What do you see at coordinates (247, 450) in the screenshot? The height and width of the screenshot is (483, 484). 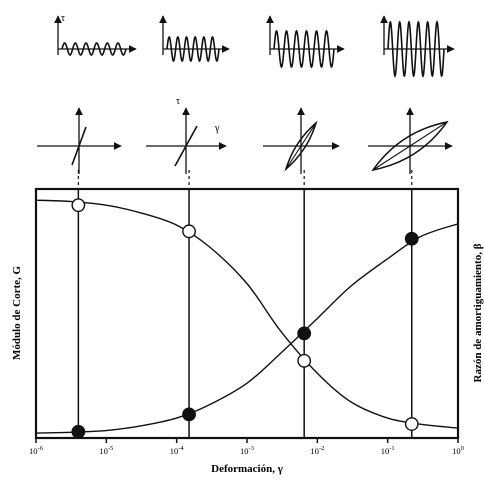 I see `x-tick-label: 10⁻³` at bounding box center [247, 450].